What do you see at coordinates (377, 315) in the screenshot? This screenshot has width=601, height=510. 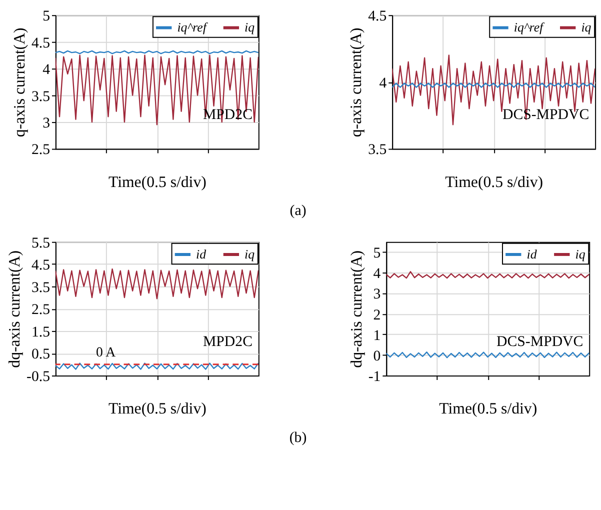 I see `y-tick-label: 2` at bounding box center [377, 315].